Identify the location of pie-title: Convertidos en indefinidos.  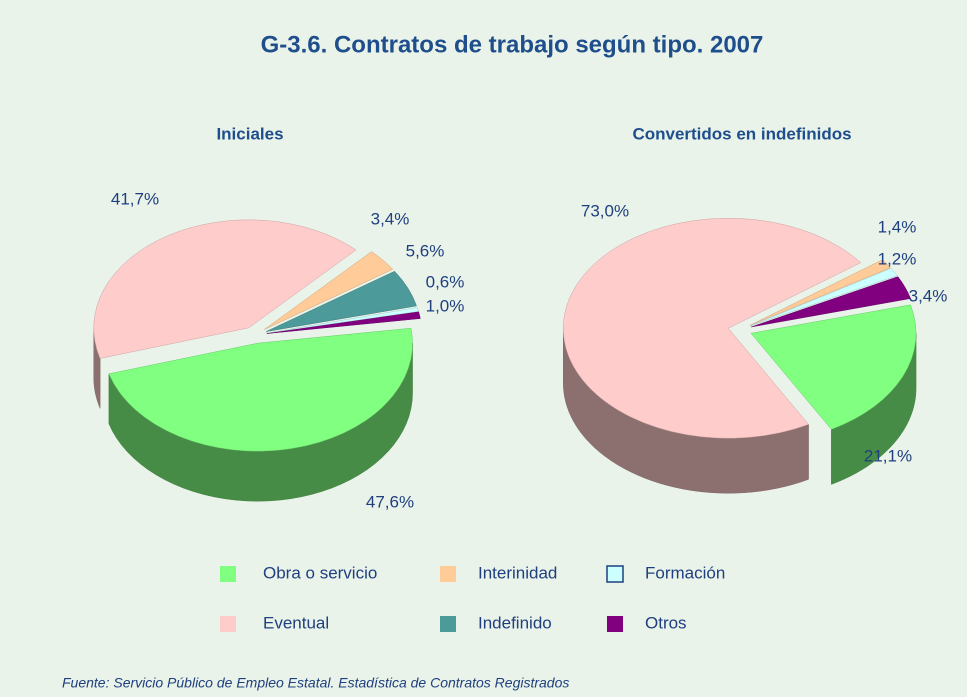
(741, 133).